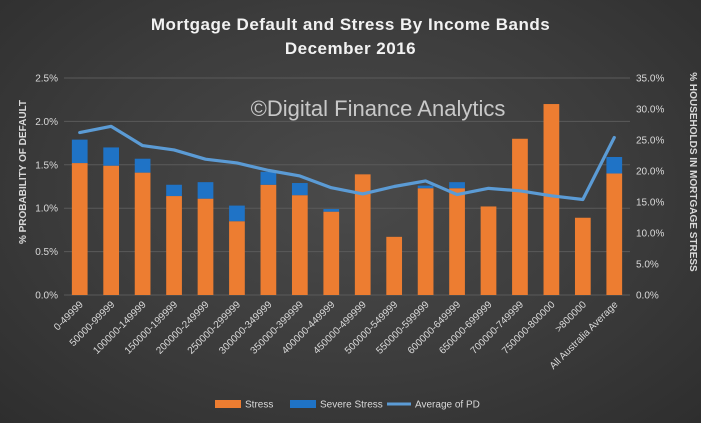 The image size is (701, 423). I want to click on chart-title-line-2: December 2016, so click(350, 48).